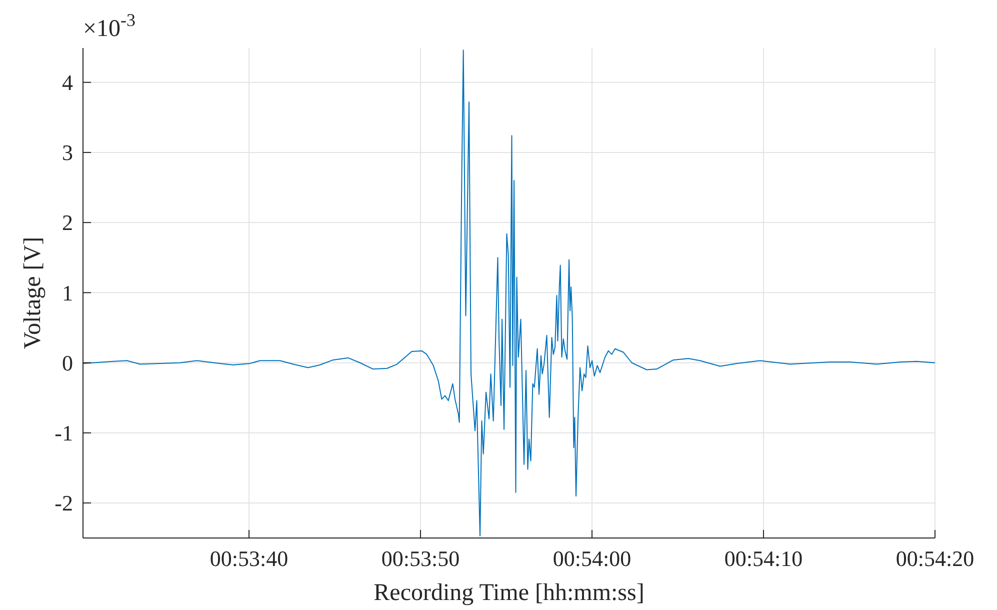 Image resolution: width=997 pixels, height=610 pixels. What do you see at coordinates (33, 293) in the screenshot?
I see `y-axis-title: Voltage [V]` at bounding box center [33, 293].